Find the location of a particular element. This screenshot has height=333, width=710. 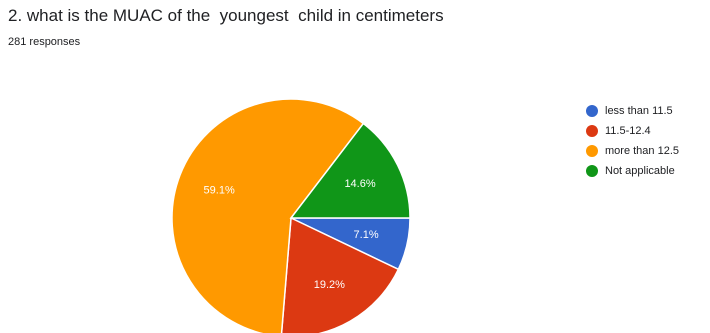

legend-label: 11.5-12.4 is located at coordinates (628, 131).